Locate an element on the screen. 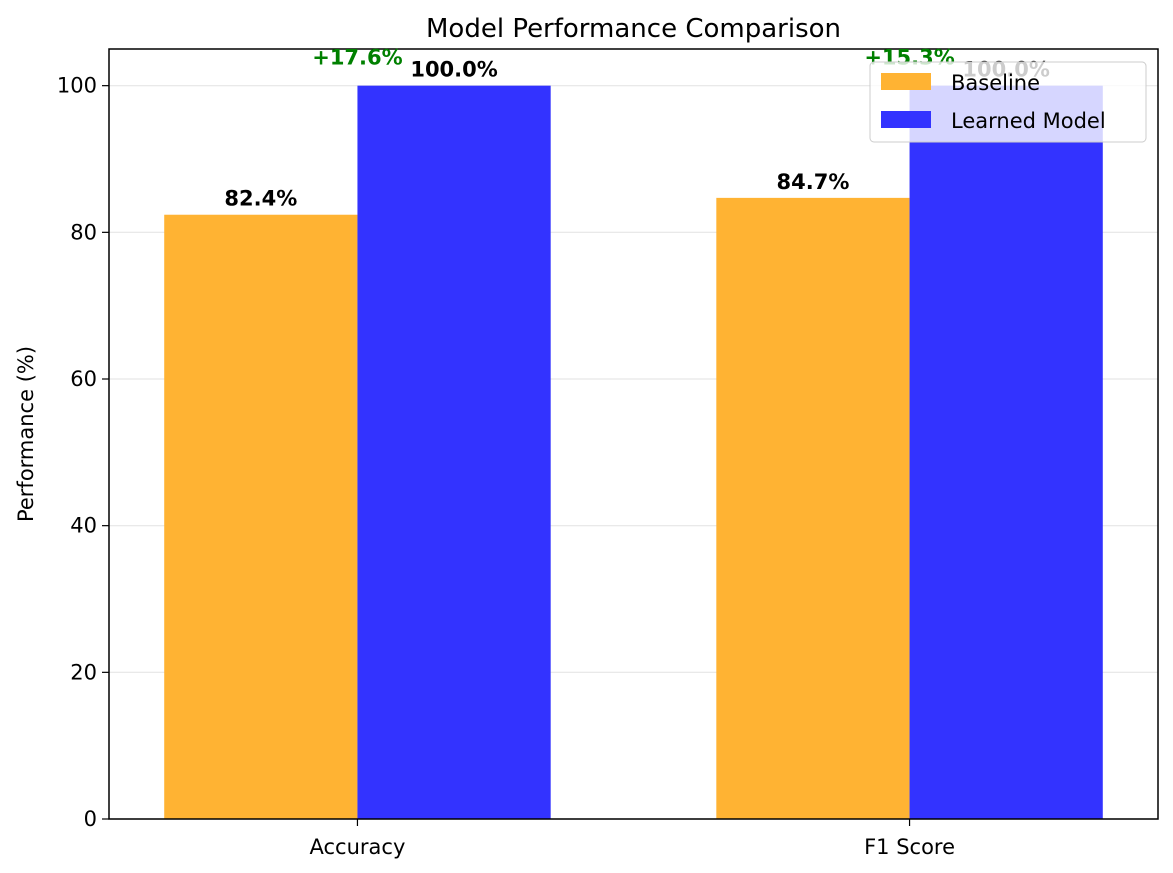 This screenshot has width=1173, height=873. legend-swatch-learned-model is located at coordinates (906, 119).